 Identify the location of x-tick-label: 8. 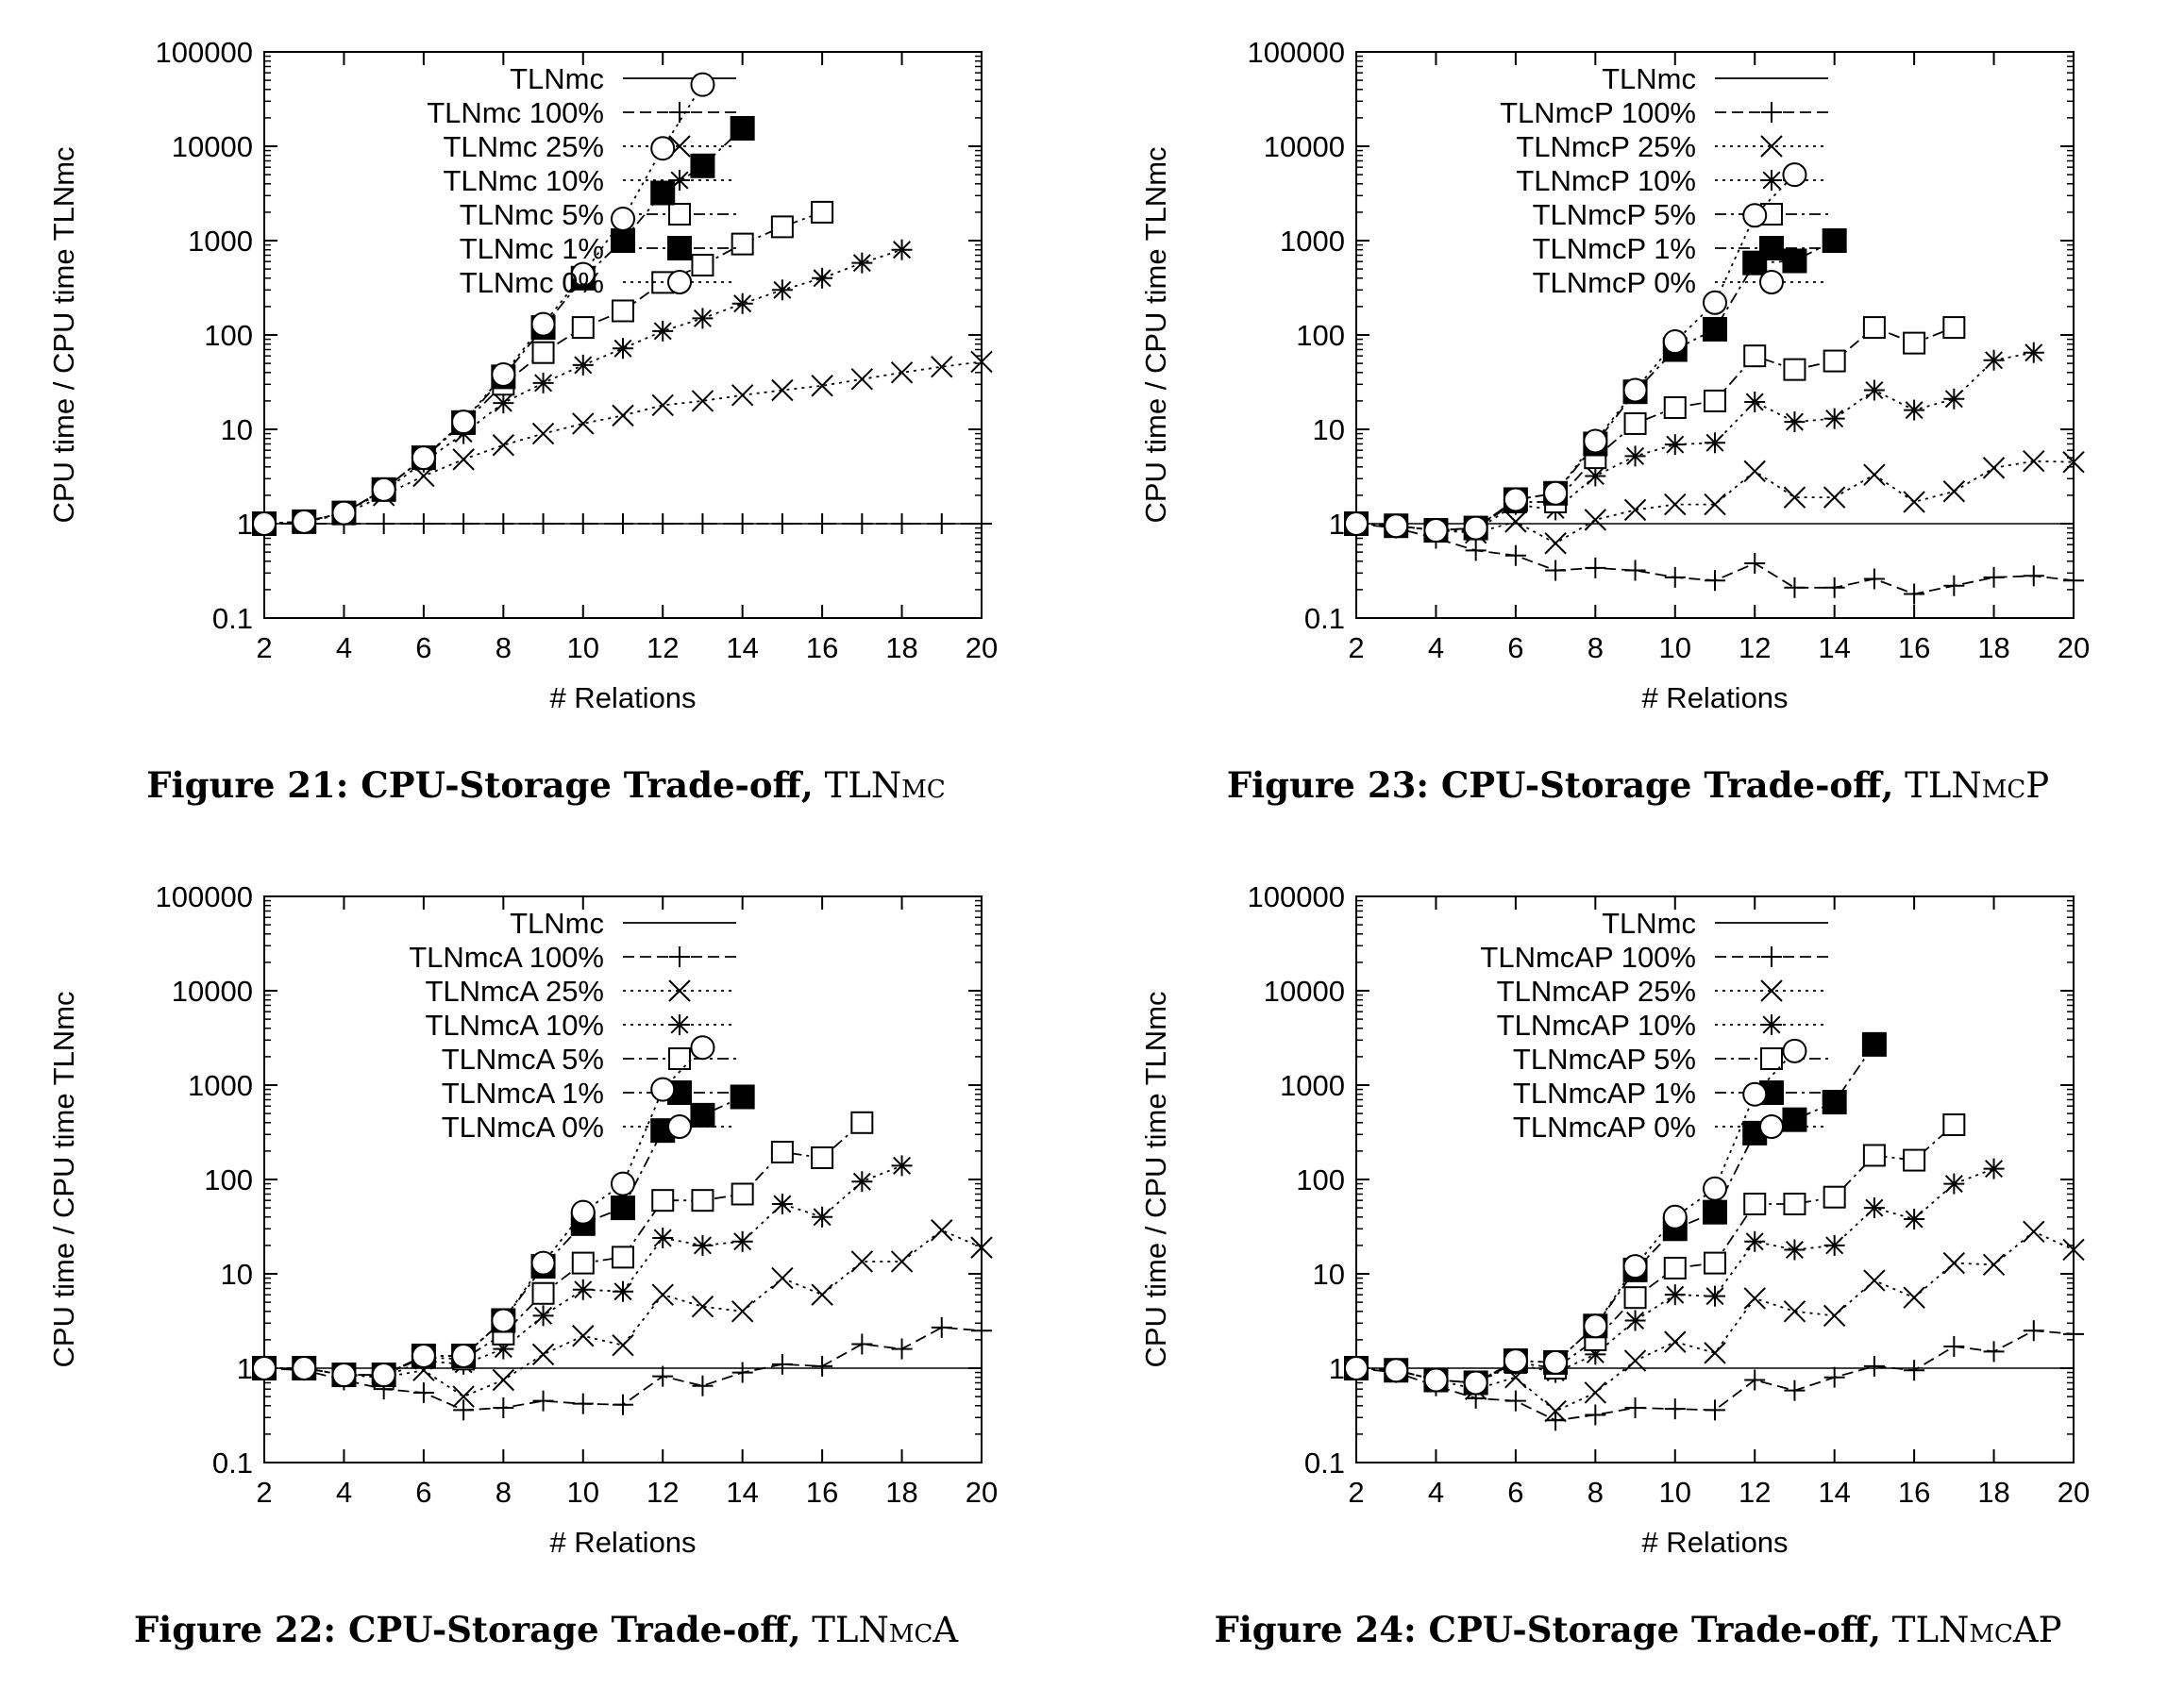
(504, 648).